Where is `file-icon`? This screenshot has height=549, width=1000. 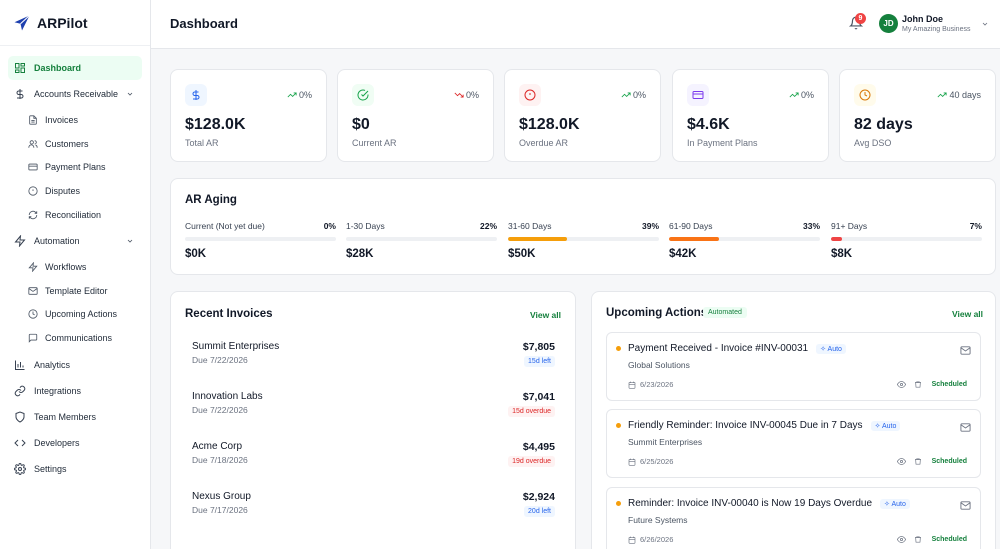 file-icon is located at coordinates (33, 120).